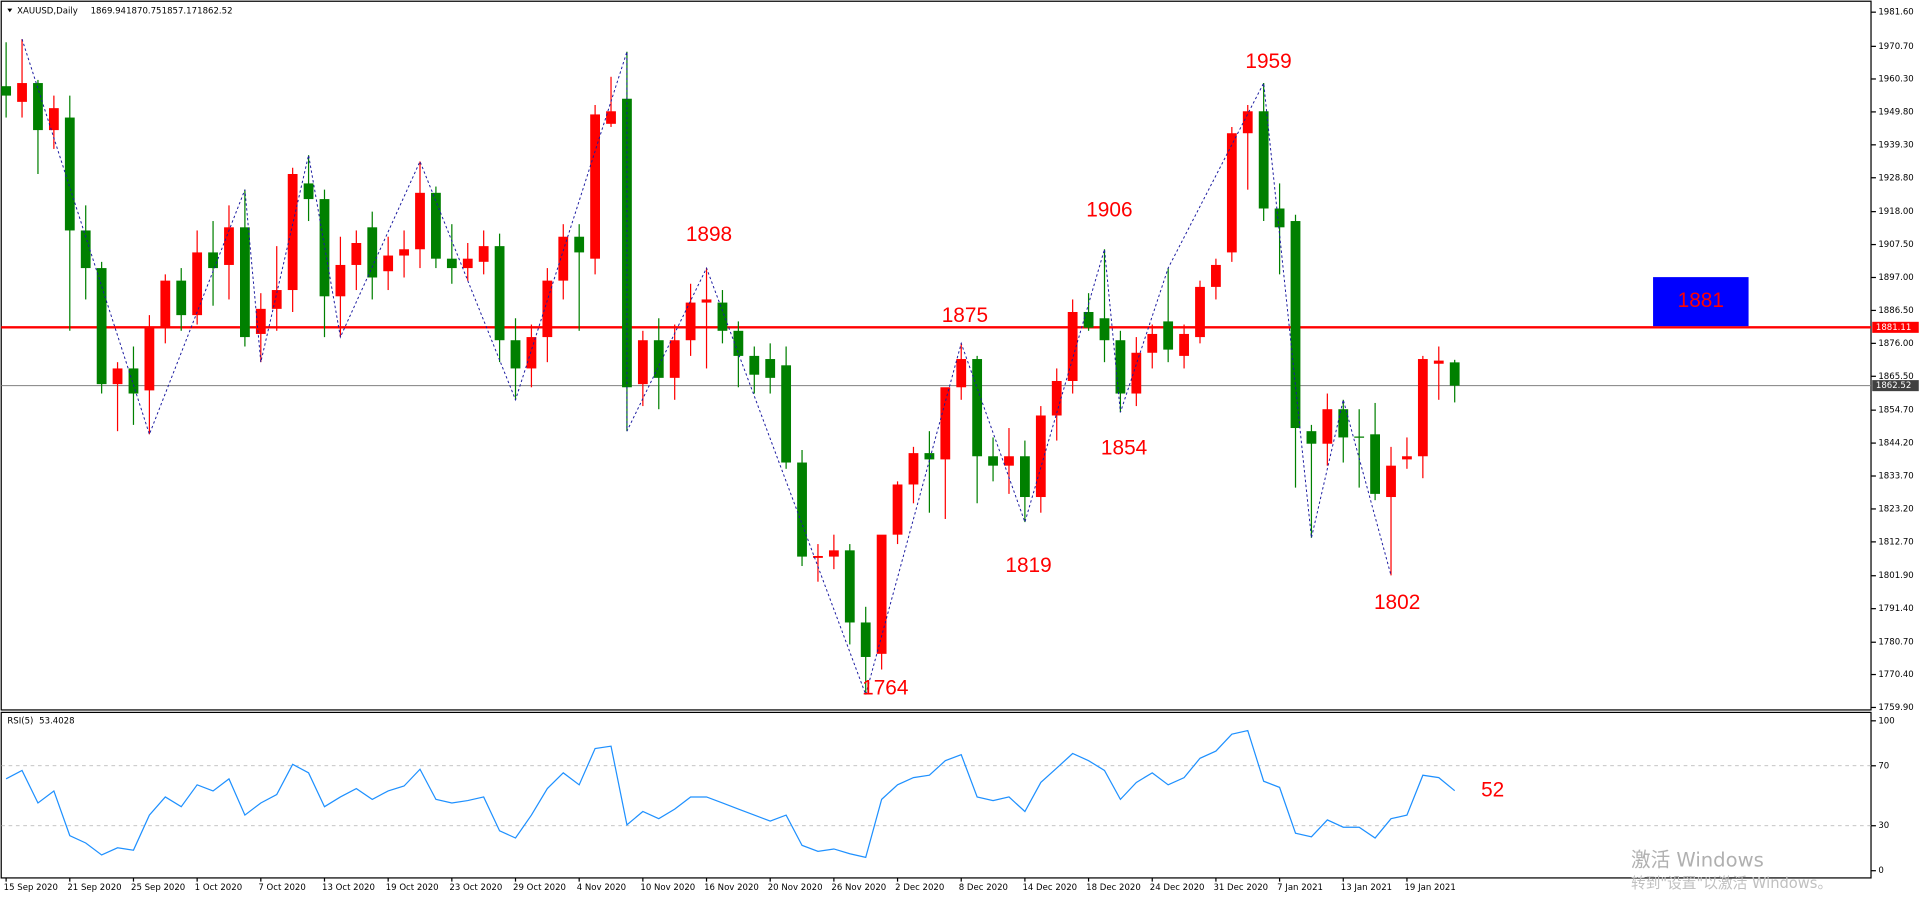 This screenshot has width=1920, height=900. I want to click on ohlc-open: 1869.94, so click(108, 12).